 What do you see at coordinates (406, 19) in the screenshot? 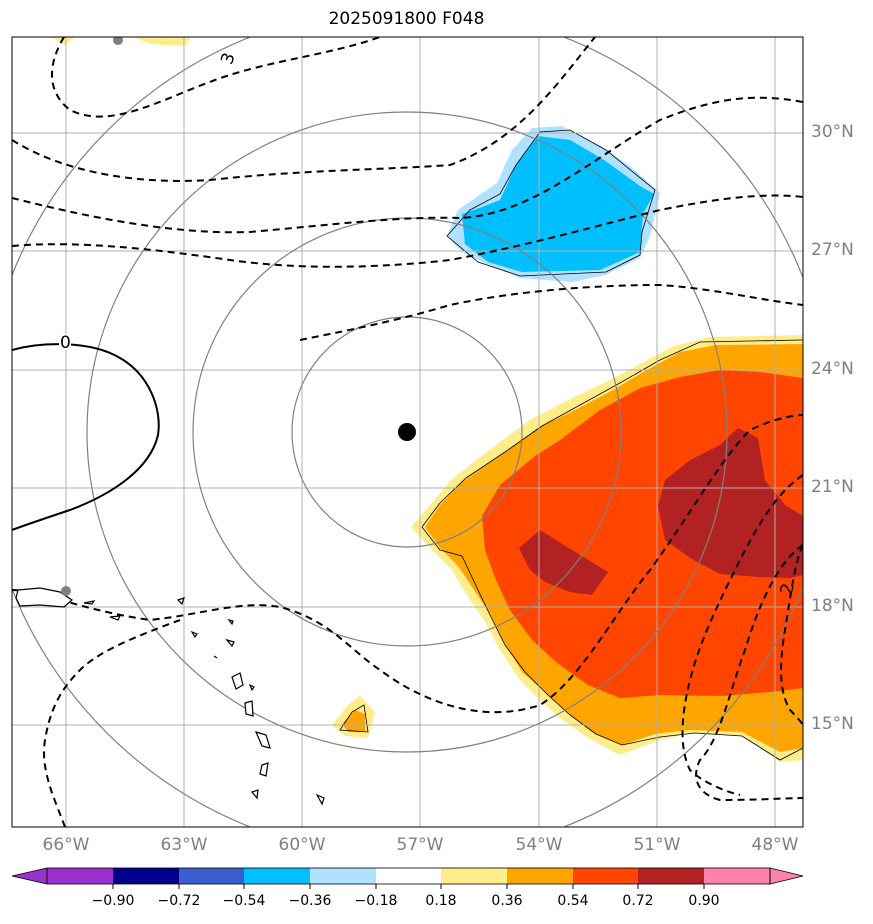
I see `map-title: 2025091800 F048` at bounding box center [406, 19].